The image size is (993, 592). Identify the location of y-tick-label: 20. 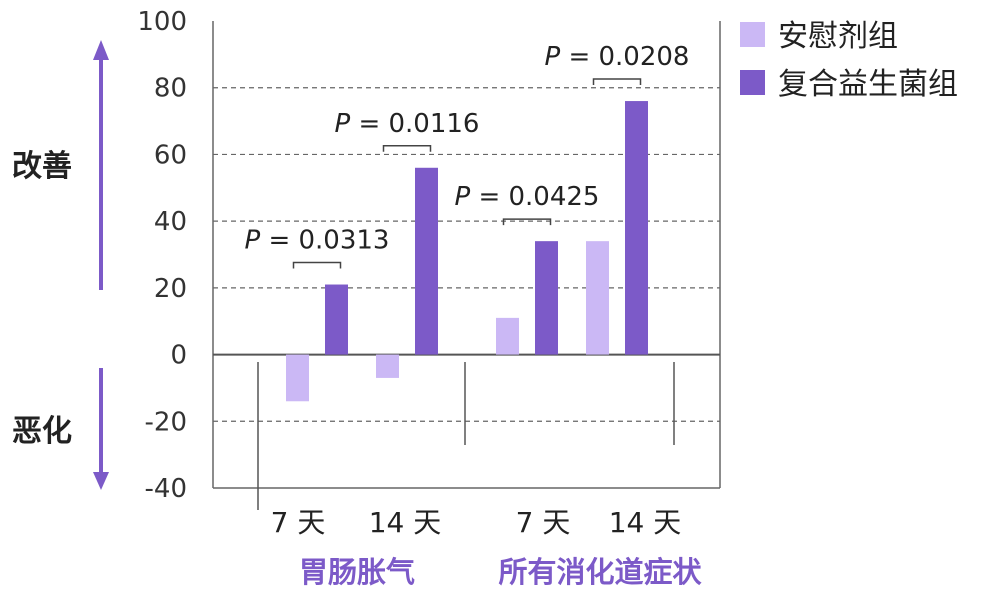
(170, 289).